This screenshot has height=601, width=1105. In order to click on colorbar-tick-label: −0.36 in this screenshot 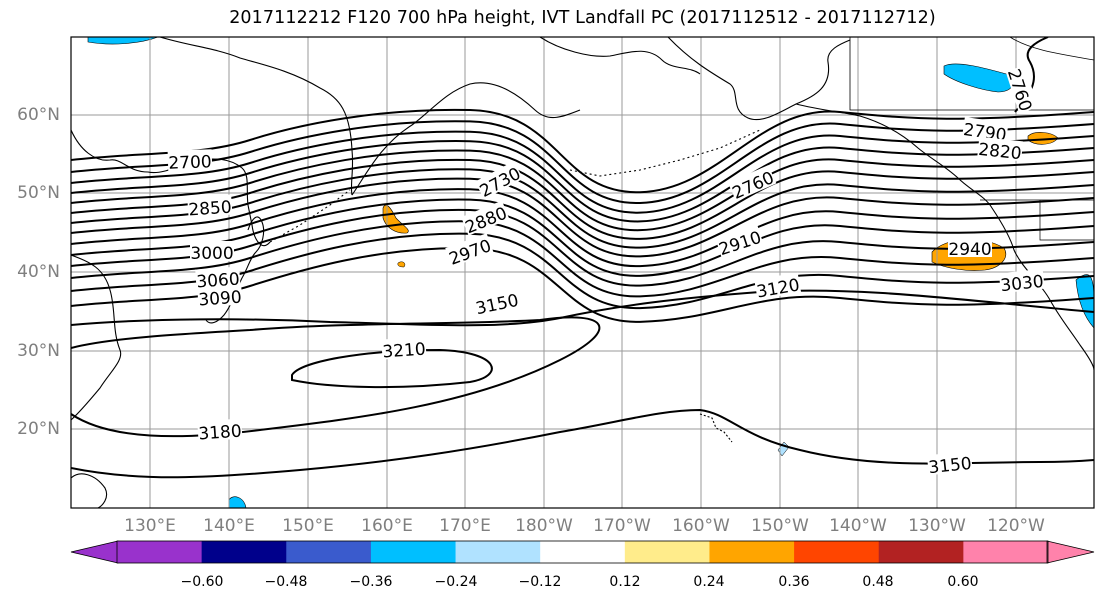, I will do `click(371, 582)`.